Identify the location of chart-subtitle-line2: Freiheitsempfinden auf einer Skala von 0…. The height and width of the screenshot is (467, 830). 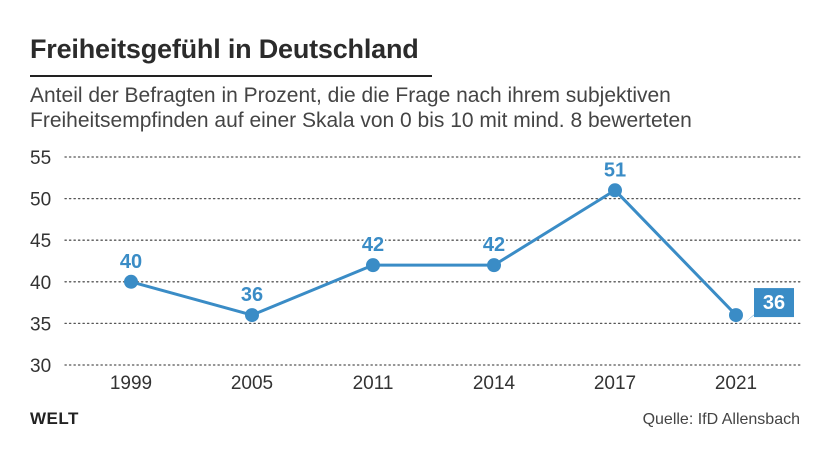
(361, 120).